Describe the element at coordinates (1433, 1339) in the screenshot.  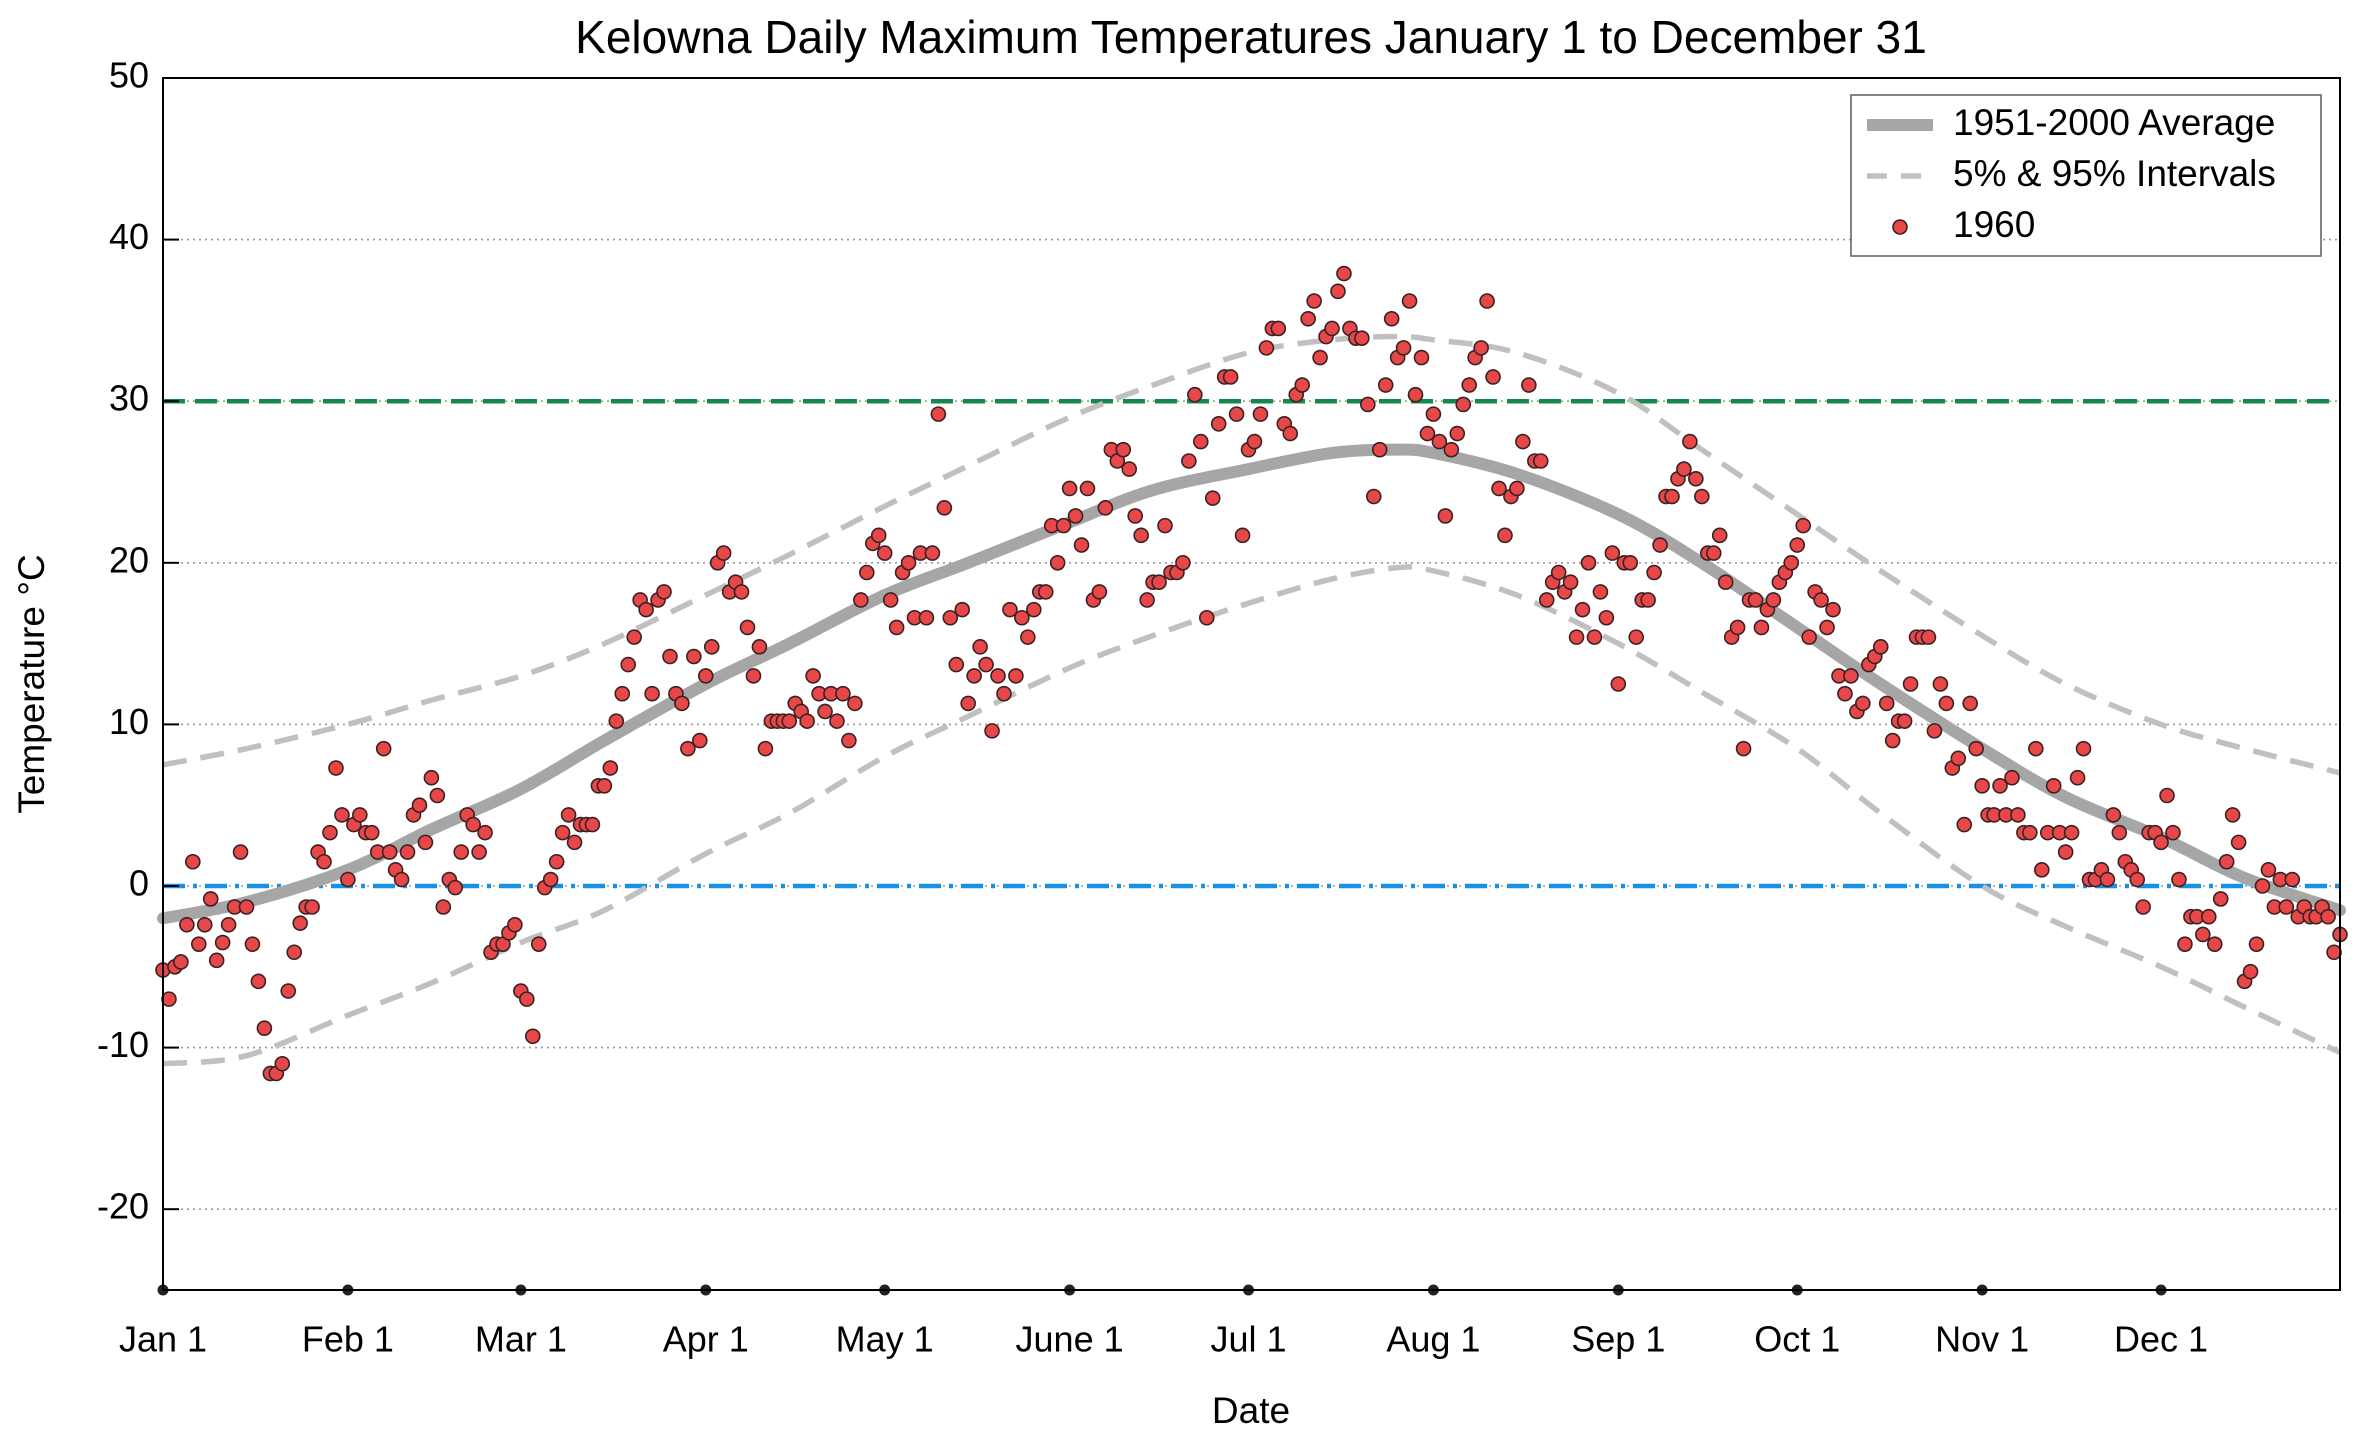
I see `x-tick-label: Aug 1` at that location.